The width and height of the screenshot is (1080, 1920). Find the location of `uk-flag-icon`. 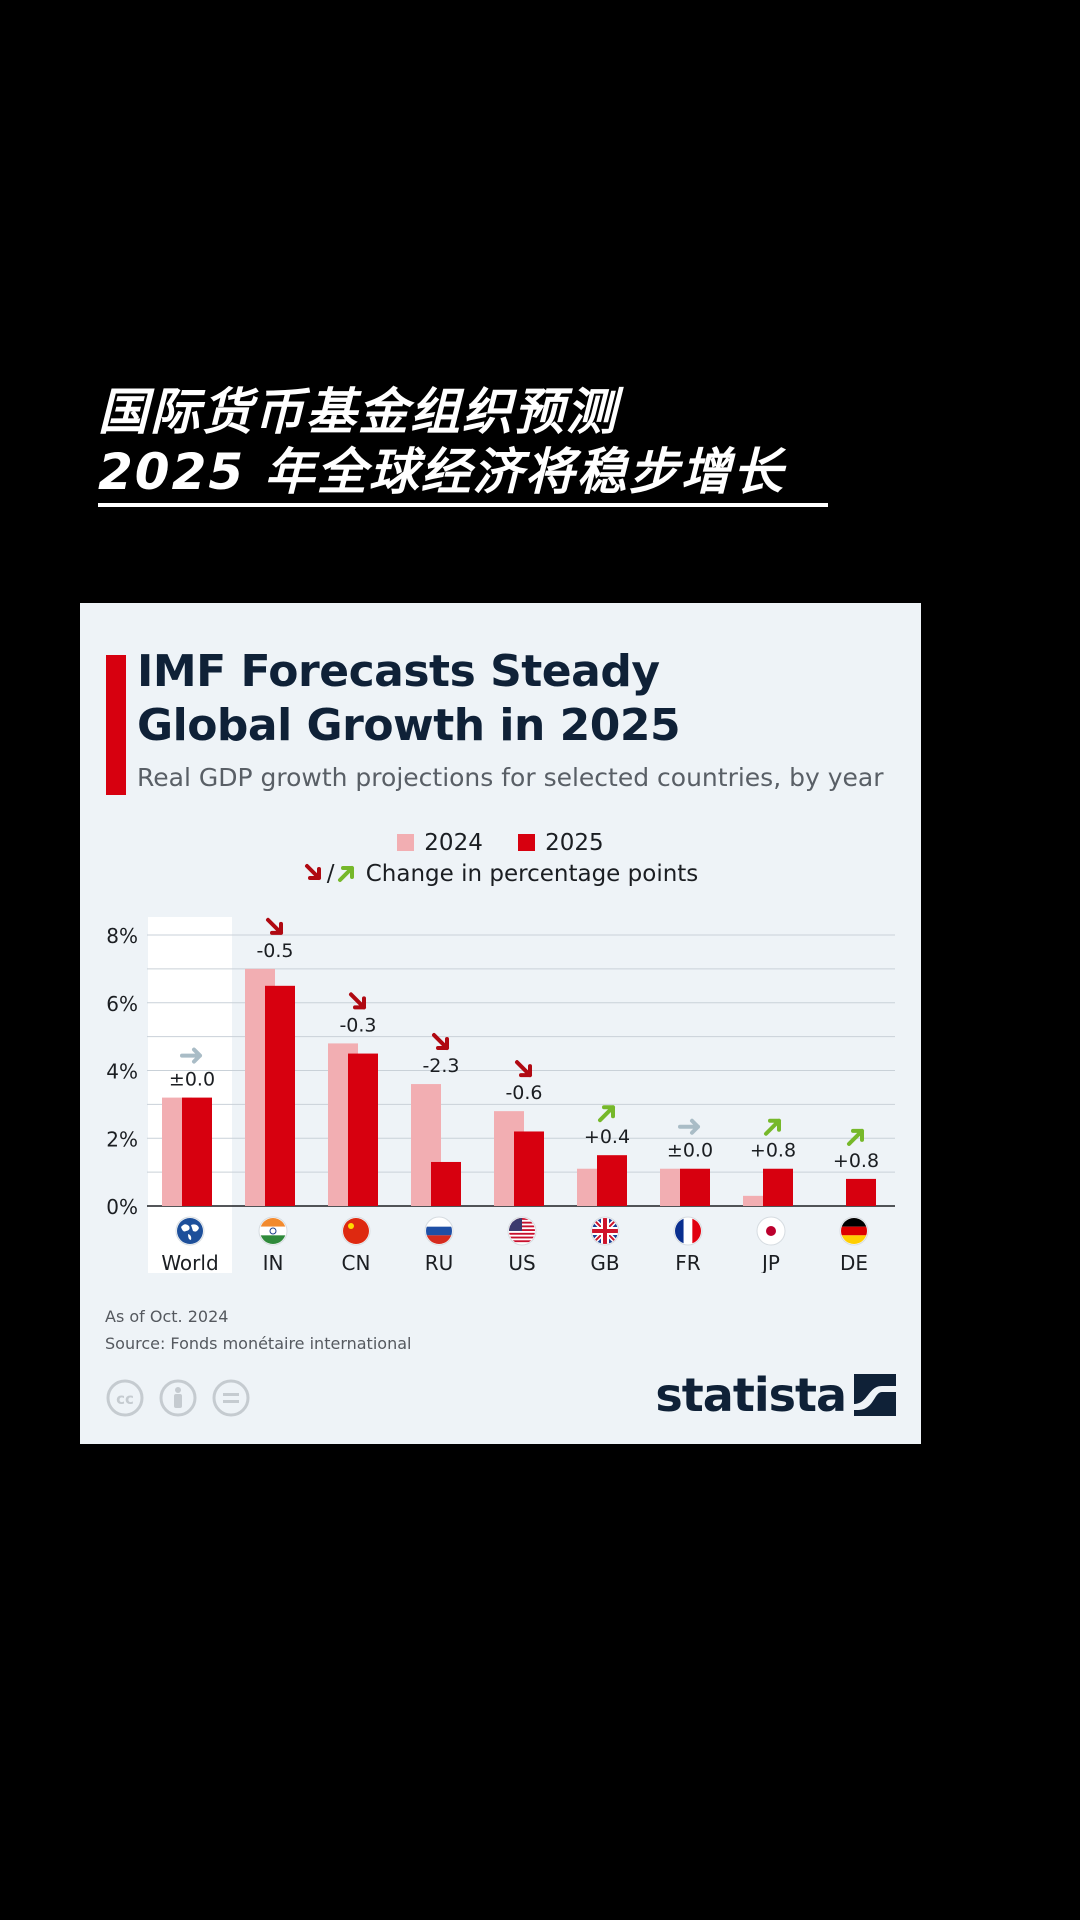

uk-flag-icon is located at coordinates (605, 1231).